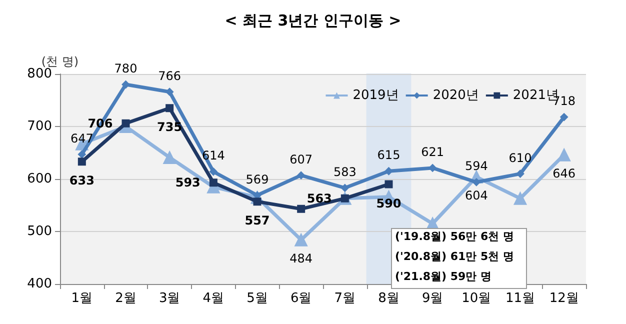 This screenshot has height=324, width=626. What do you see at coordinates (389, 203) in the screenshot?
I see `data-label: 590` at bounding box center [389, 203].